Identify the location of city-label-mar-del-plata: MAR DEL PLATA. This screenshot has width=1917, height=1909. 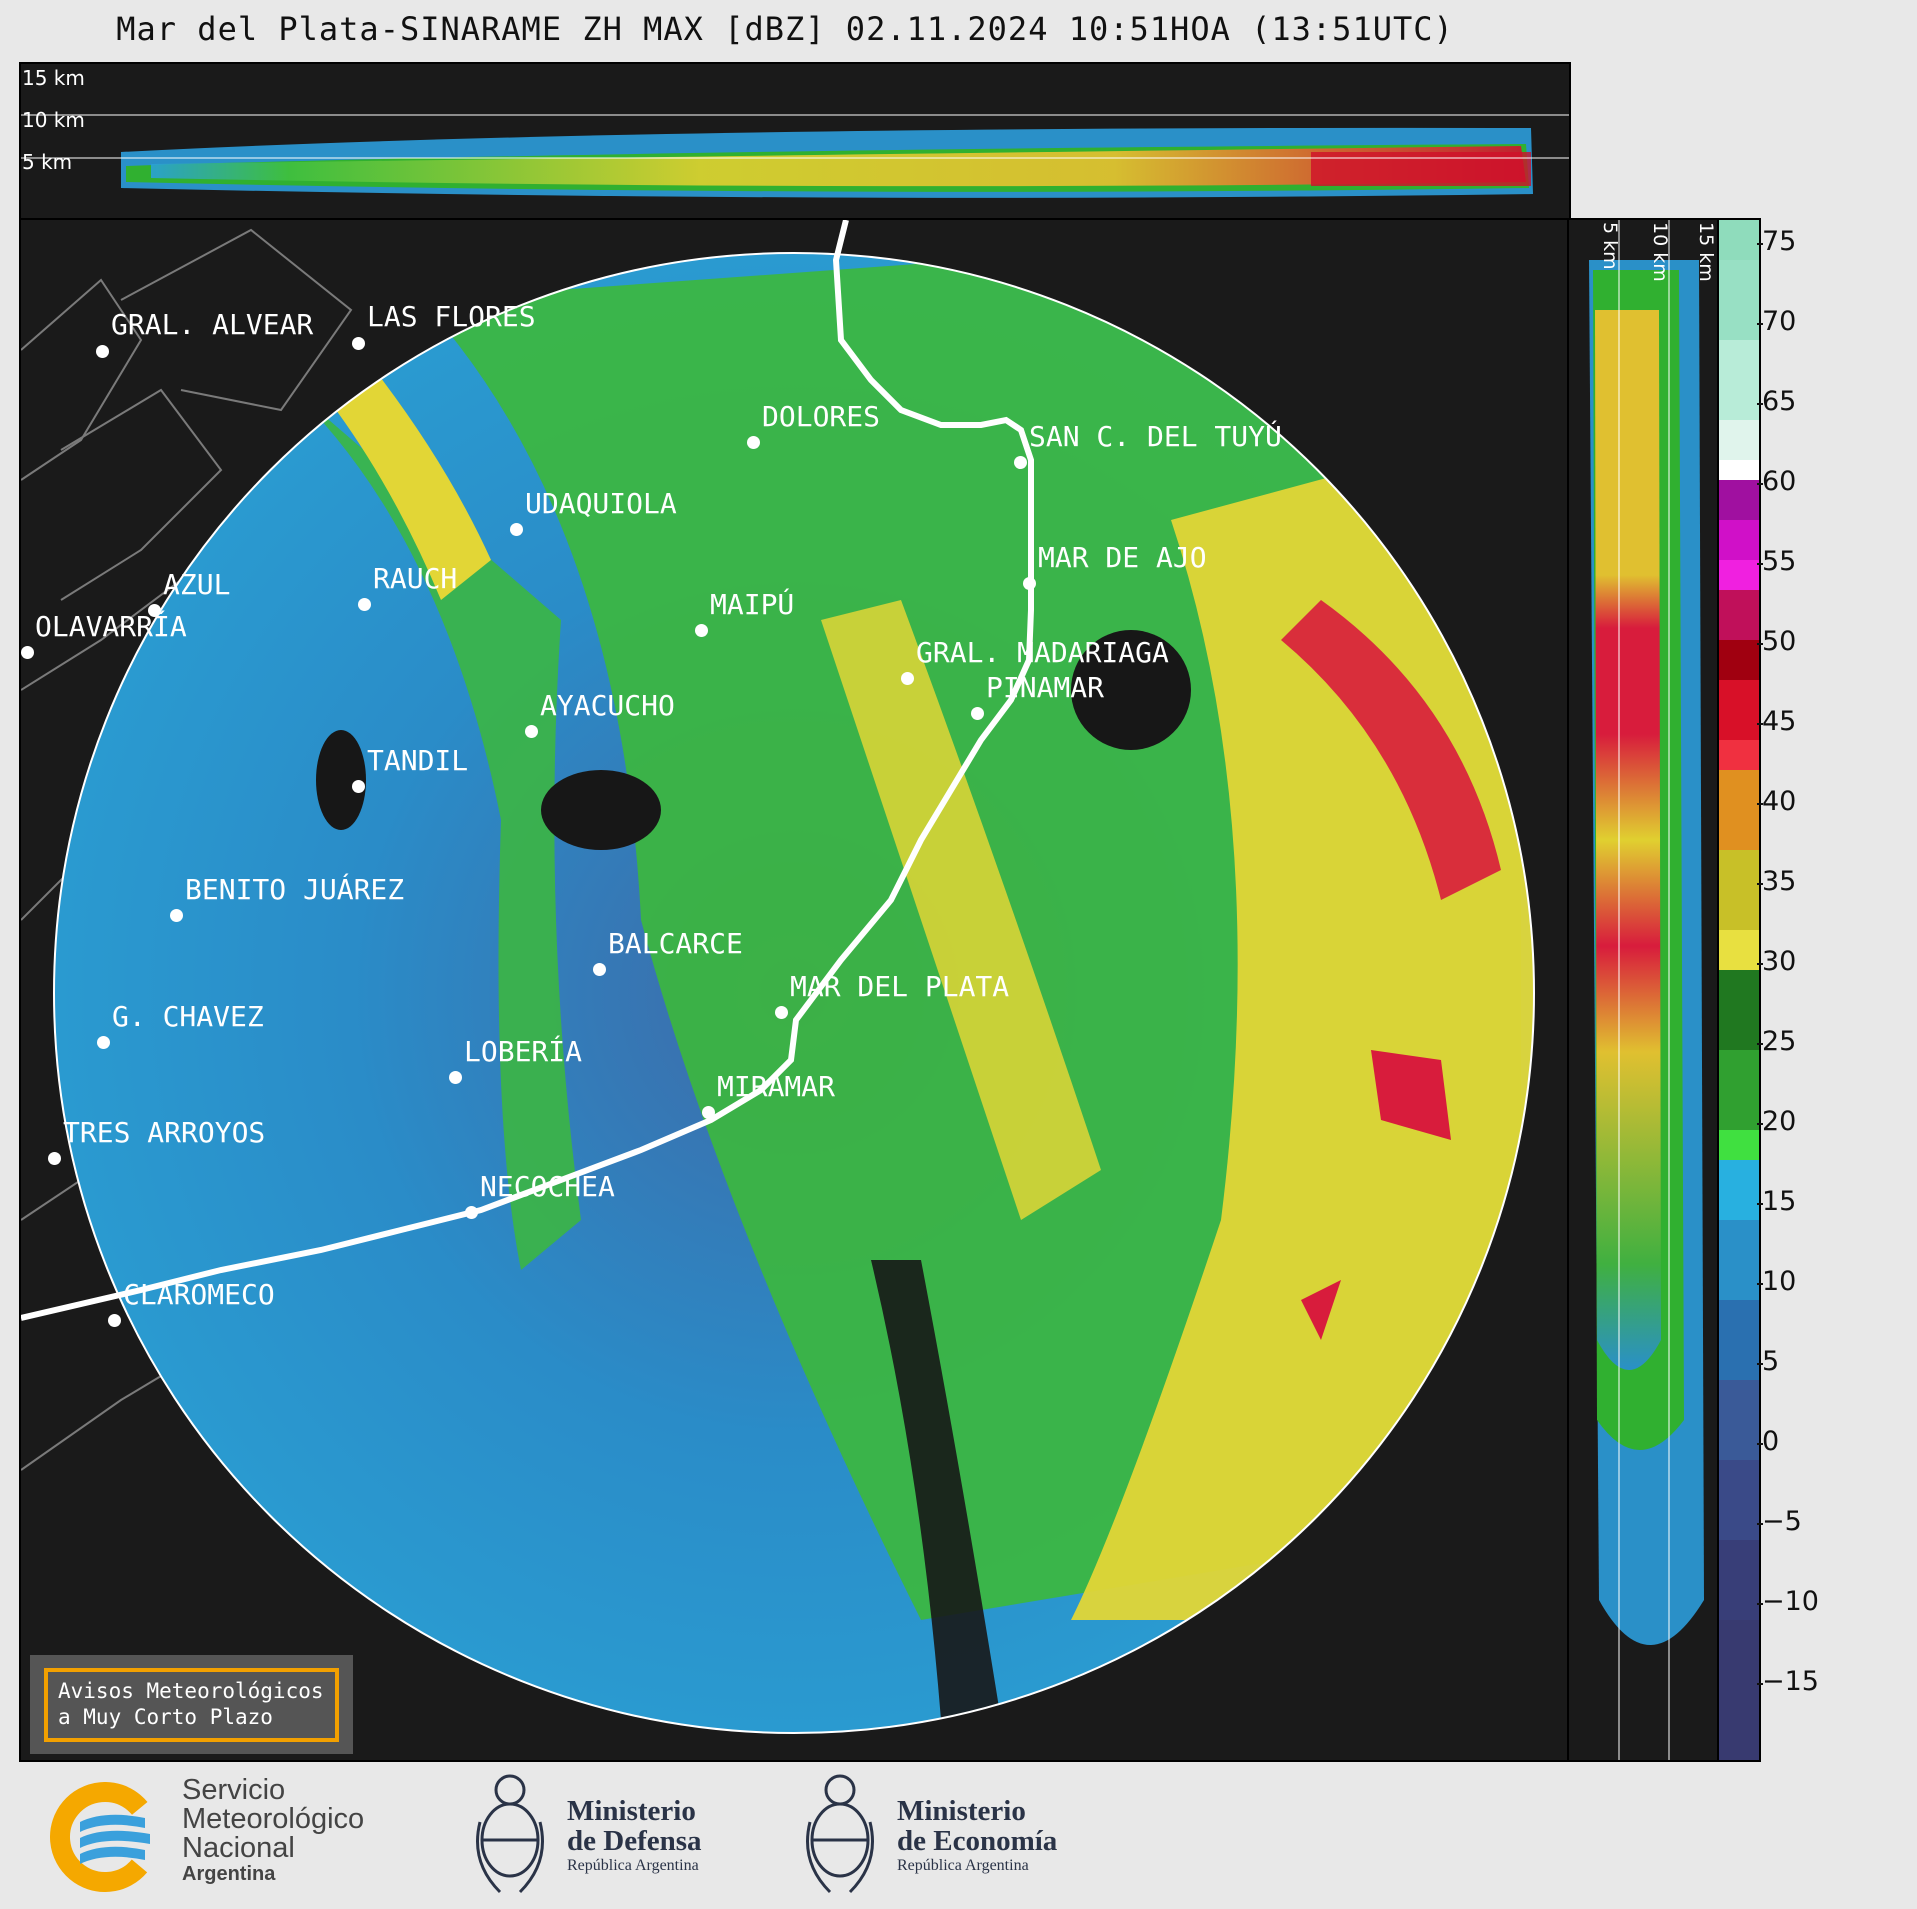
(900, 986).